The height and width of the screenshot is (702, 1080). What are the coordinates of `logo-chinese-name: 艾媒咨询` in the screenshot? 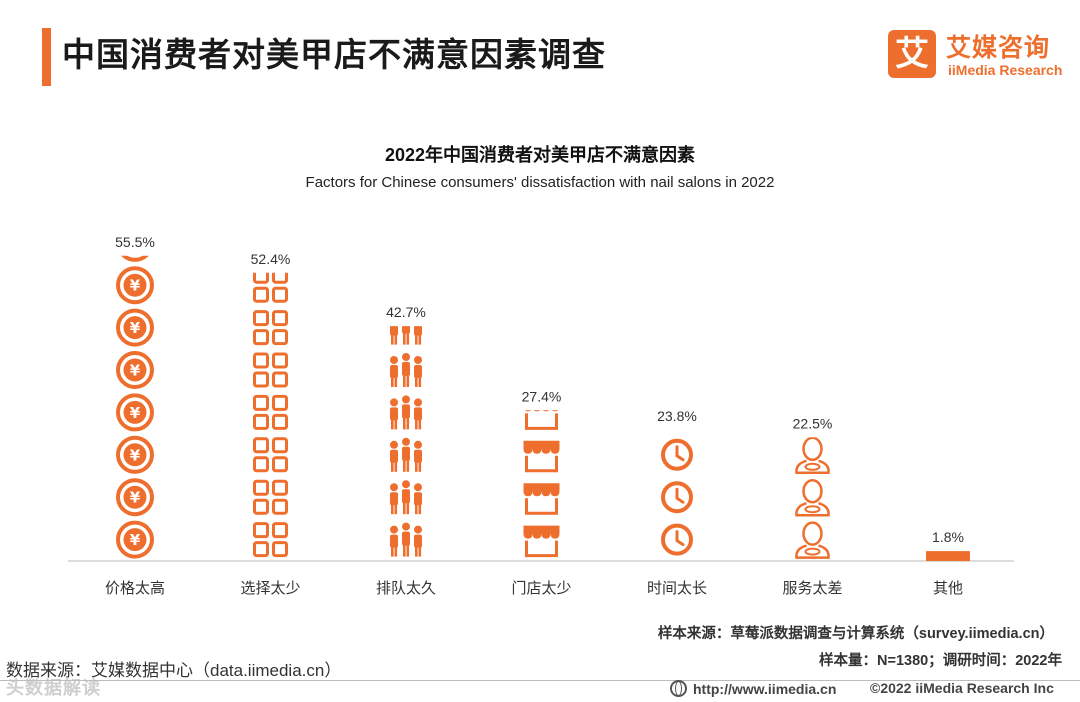 It's located at (998, 48).